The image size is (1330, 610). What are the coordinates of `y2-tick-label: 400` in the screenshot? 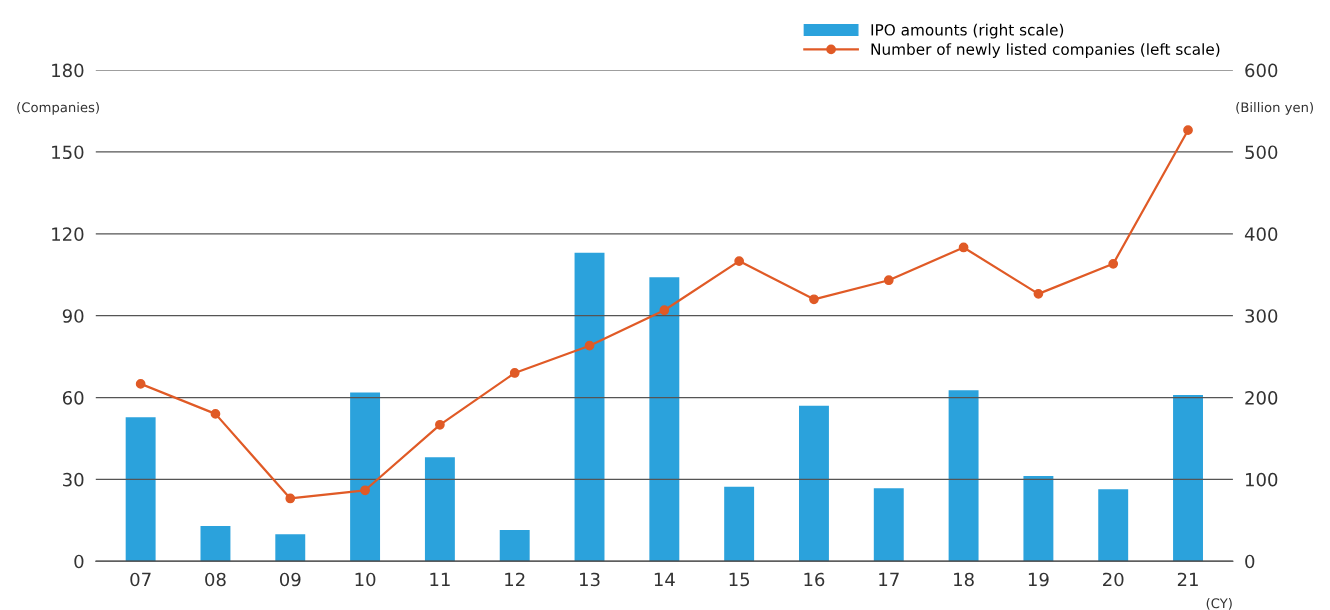 It's located at (1261, 234).